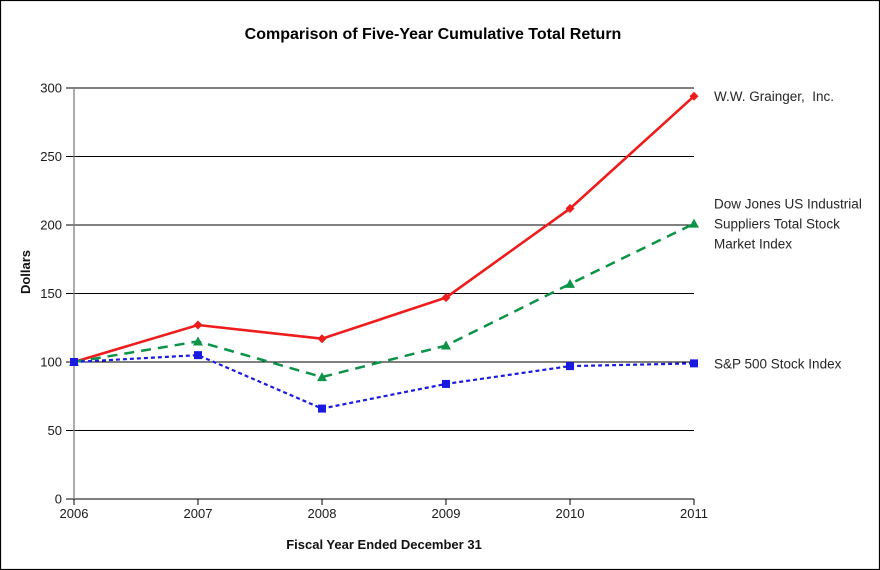 The width and height of the screenshot is (880, 570). I want to click on series-label-1-line-0: Dow Jones US Industrial, so click(788, 204).